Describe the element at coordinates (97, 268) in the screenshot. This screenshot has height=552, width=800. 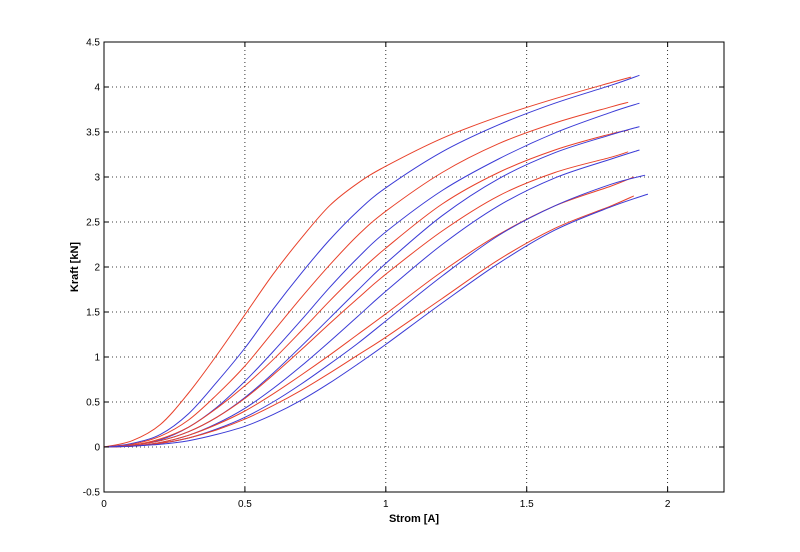
I see `y-tick-label: 2` at that location.